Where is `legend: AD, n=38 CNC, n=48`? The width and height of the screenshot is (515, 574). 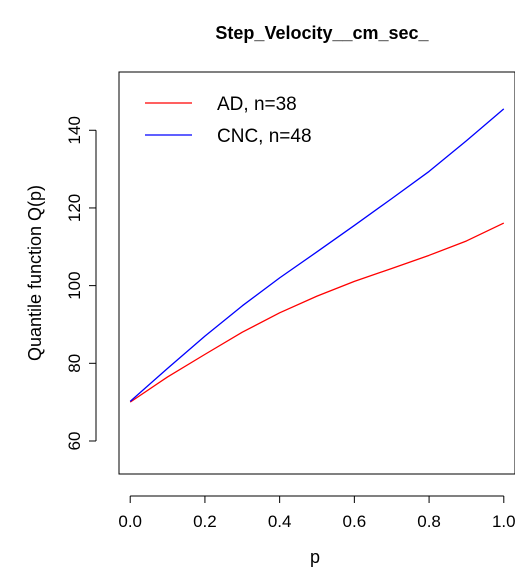
legend: AD, n=38 CNC, n=48 is located at coordinates (228, 120).